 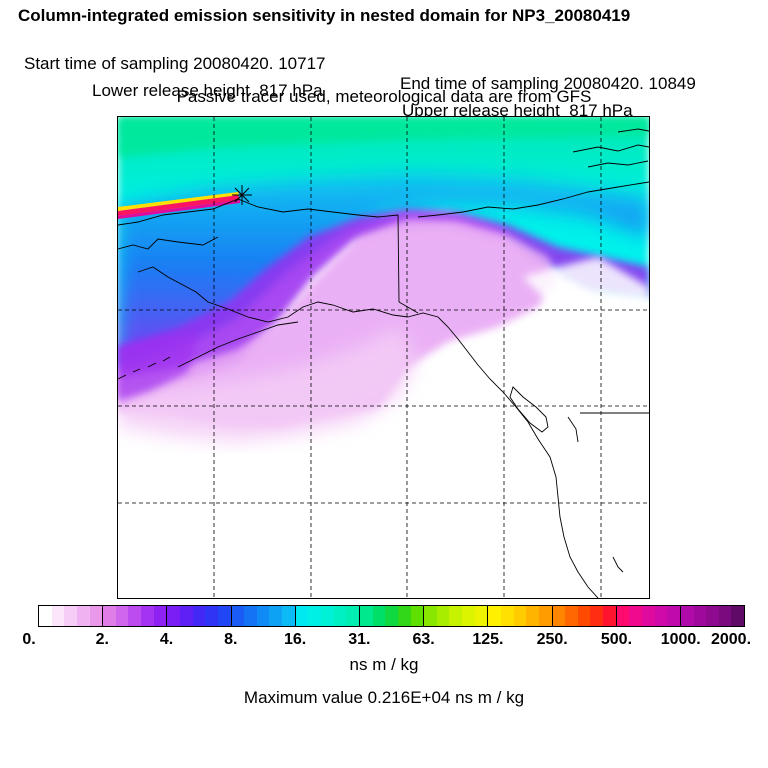 I want to click on colorbar, so click(x=391, y=616).